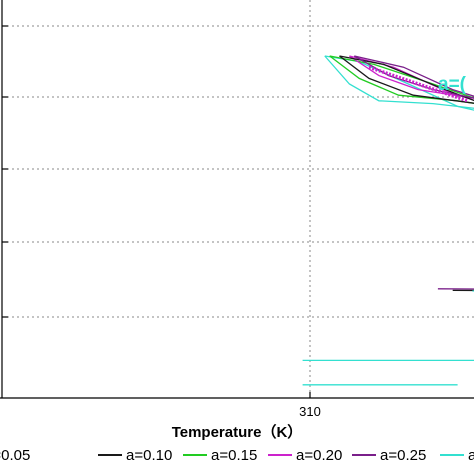  I want to click on series-annotation: a=(, so click(452, 84).